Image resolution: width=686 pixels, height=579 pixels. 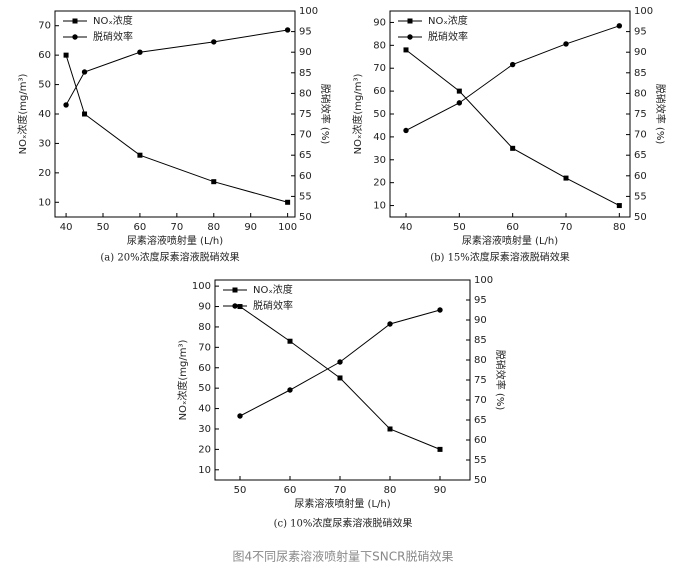 I want to click on y2-tick-label: 55, so click(x=480, y=460).